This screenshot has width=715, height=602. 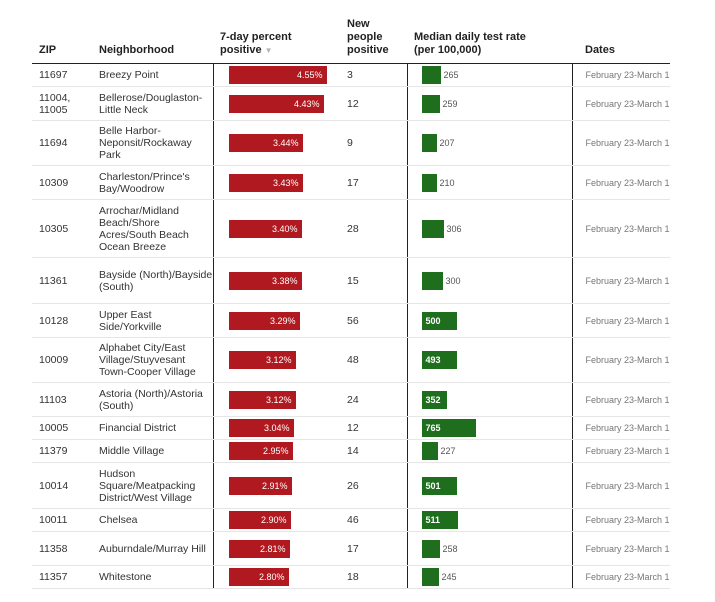 What do you see at coordinates (373, 228) in the screenshot?
I see `new-positive-cell: 28` at bounding box center [373, 228].